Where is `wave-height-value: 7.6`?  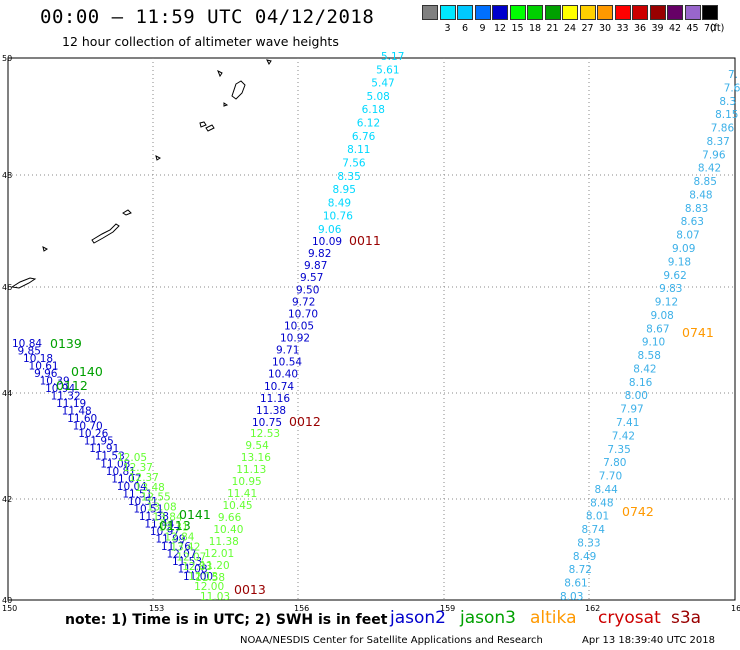
wave-height-value: 7.6 is located at coordinates (732, 88).